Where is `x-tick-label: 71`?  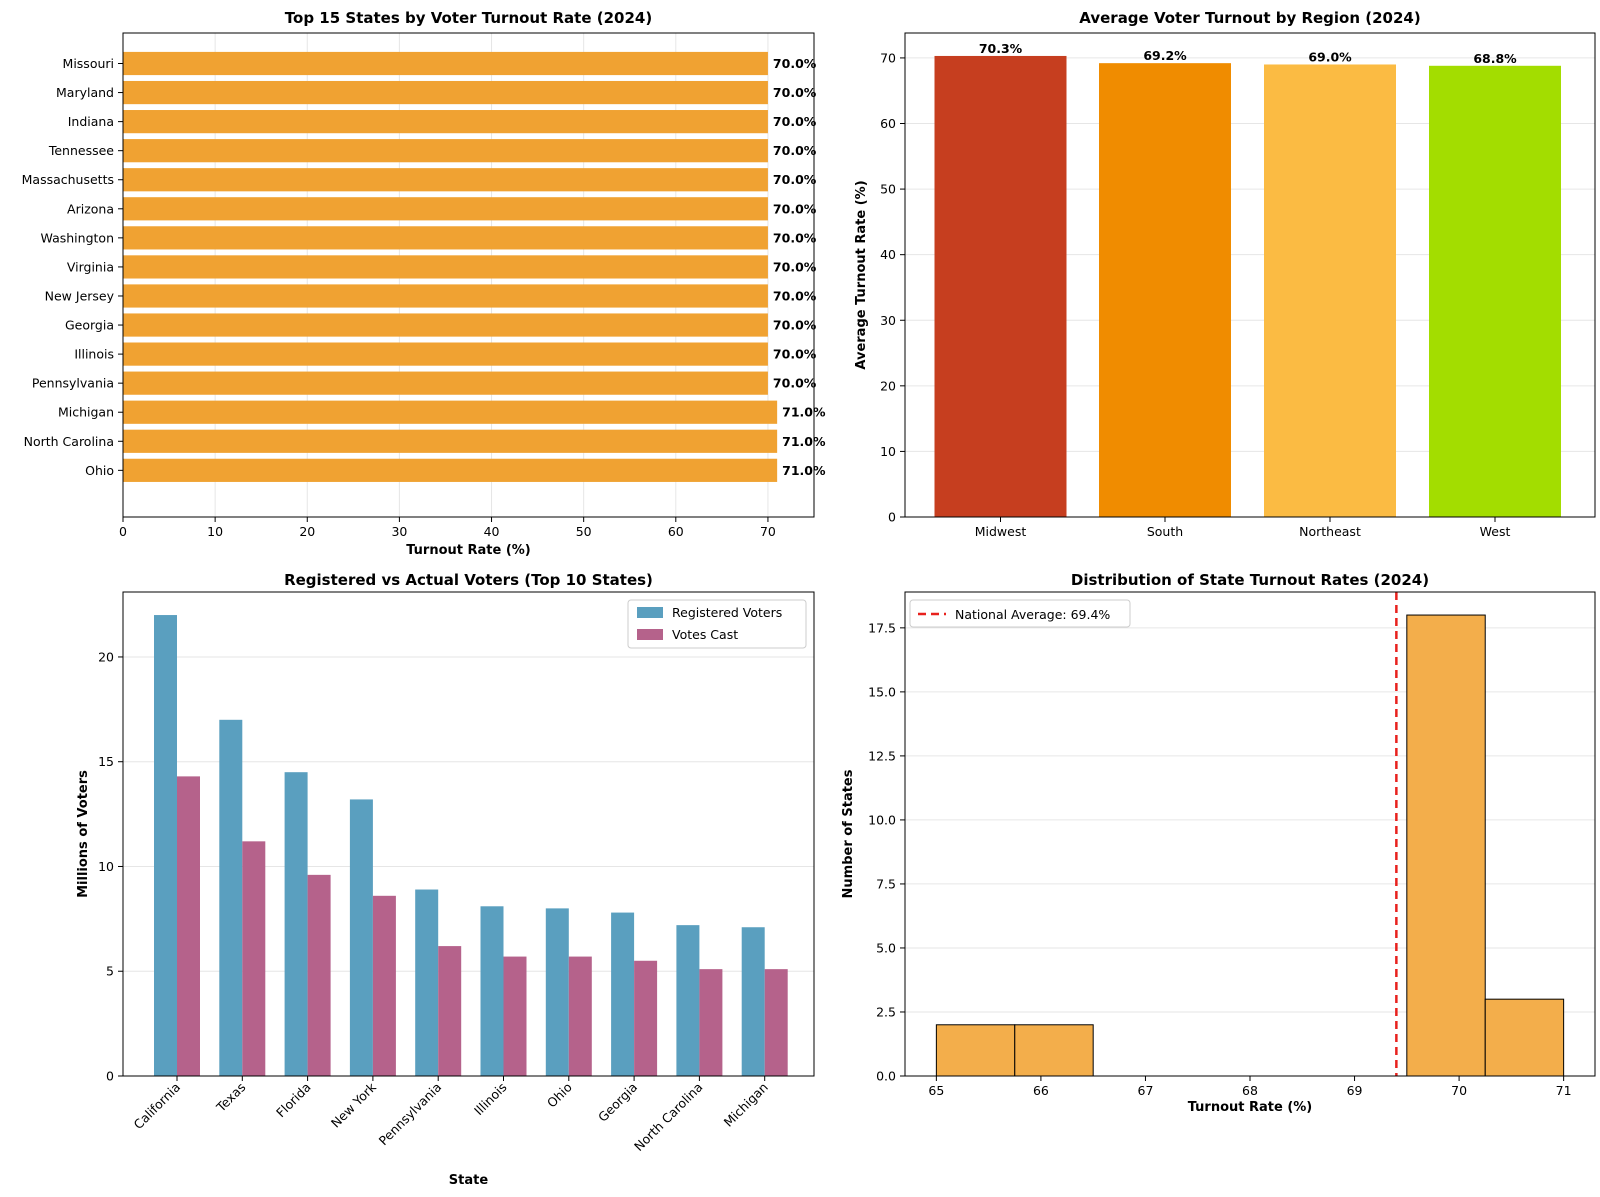 x-tick-label: 71 is located at coordinates (1564, 1090).